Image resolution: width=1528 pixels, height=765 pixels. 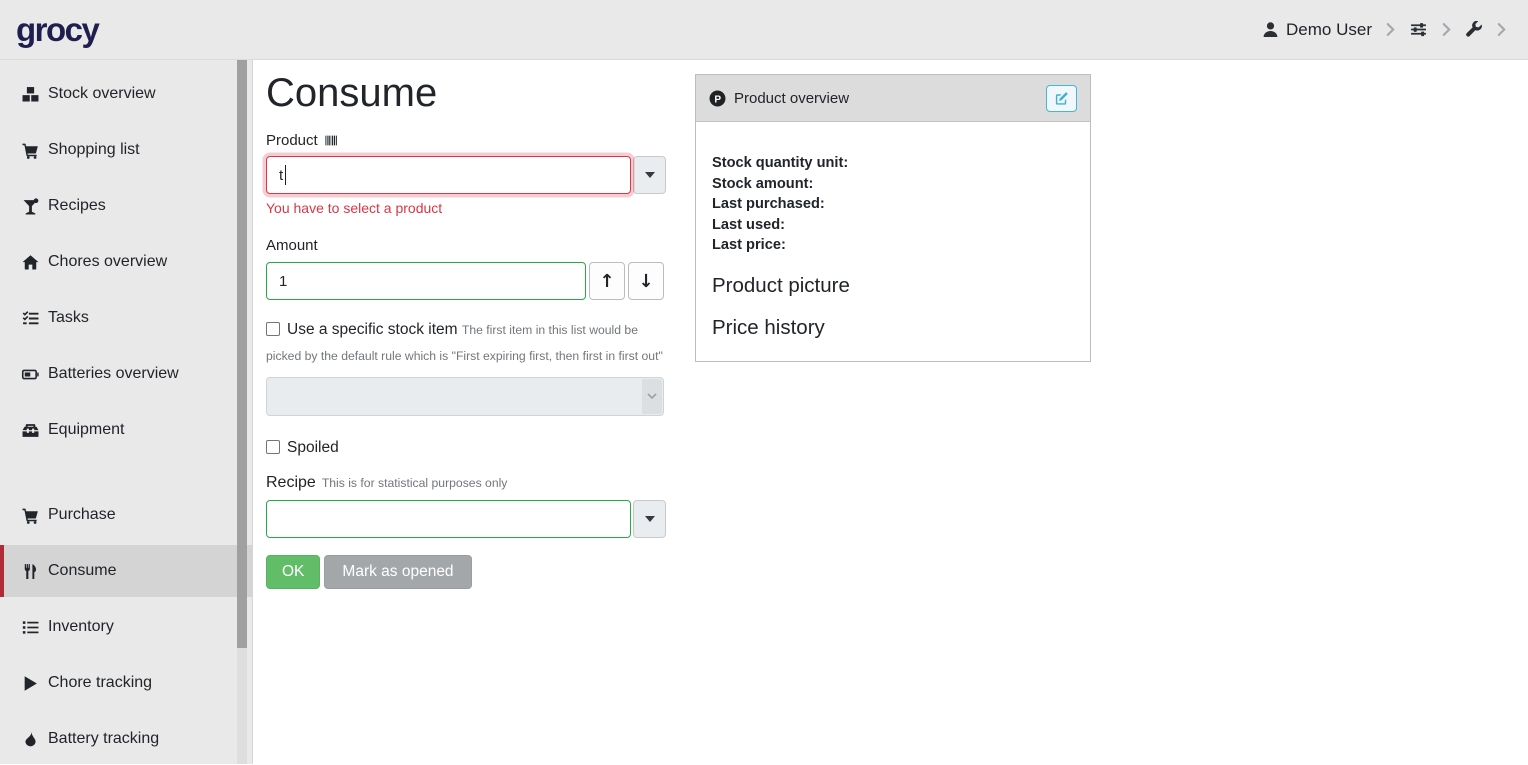 I want to click on sidebar-scrollbar-thumb, so click(x=242, y=354).